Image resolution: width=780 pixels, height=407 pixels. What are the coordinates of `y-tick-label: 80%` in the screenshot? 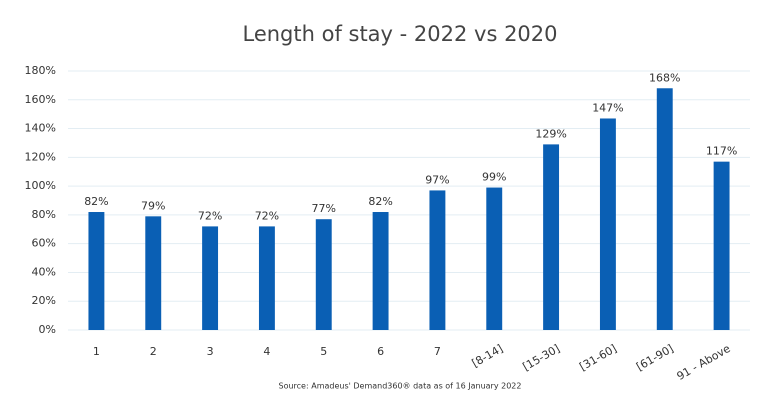 It's located at (44, 214).